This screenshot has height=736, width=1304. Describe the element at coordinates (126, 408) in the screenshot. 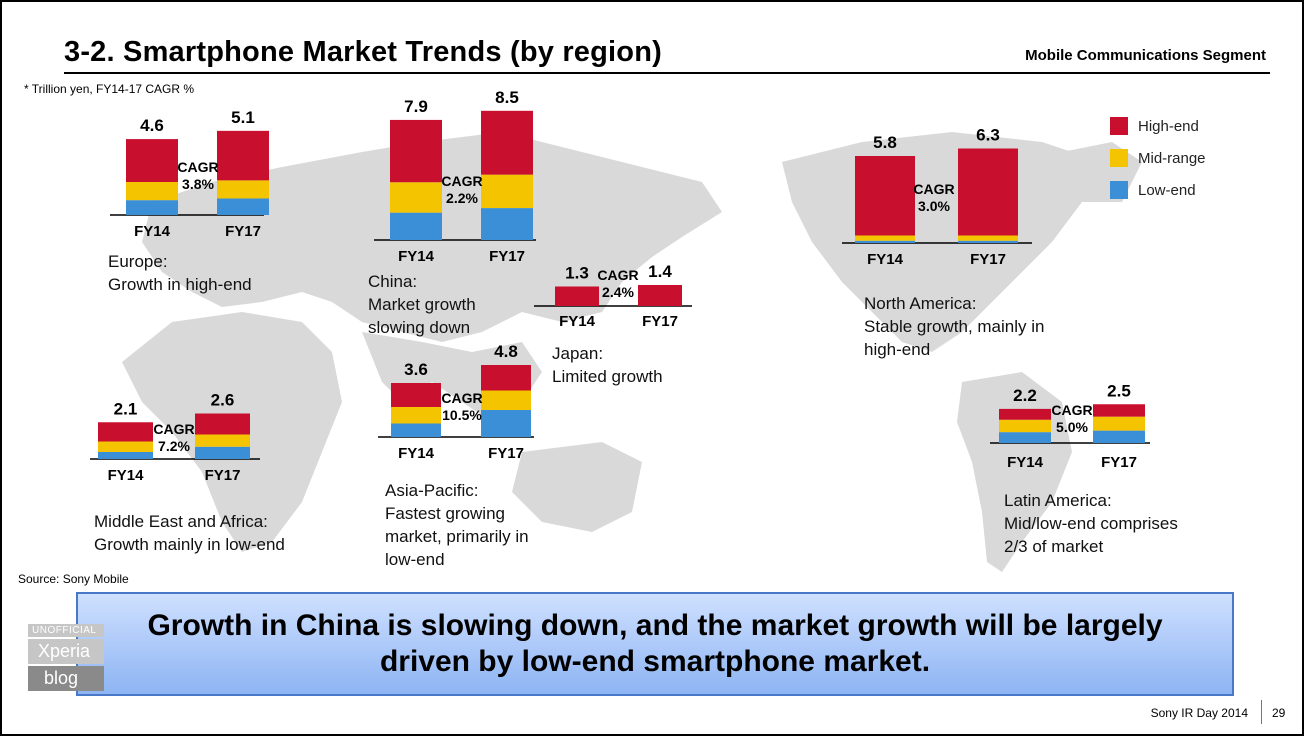

I see `middle-east-and-africa-total-label: 2.1` at that location.